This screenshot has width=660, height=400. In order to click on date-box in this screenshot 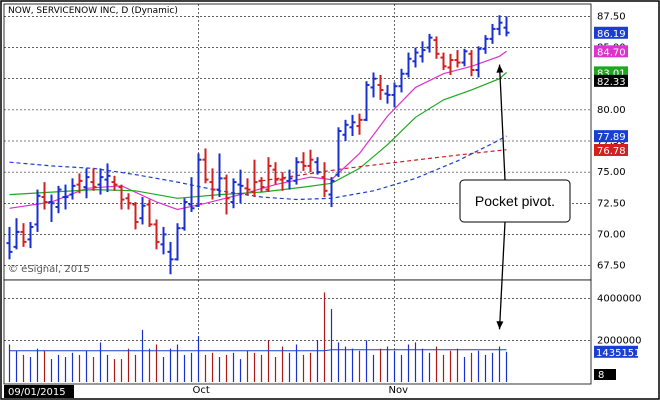, I will do `click(39, 391)`.